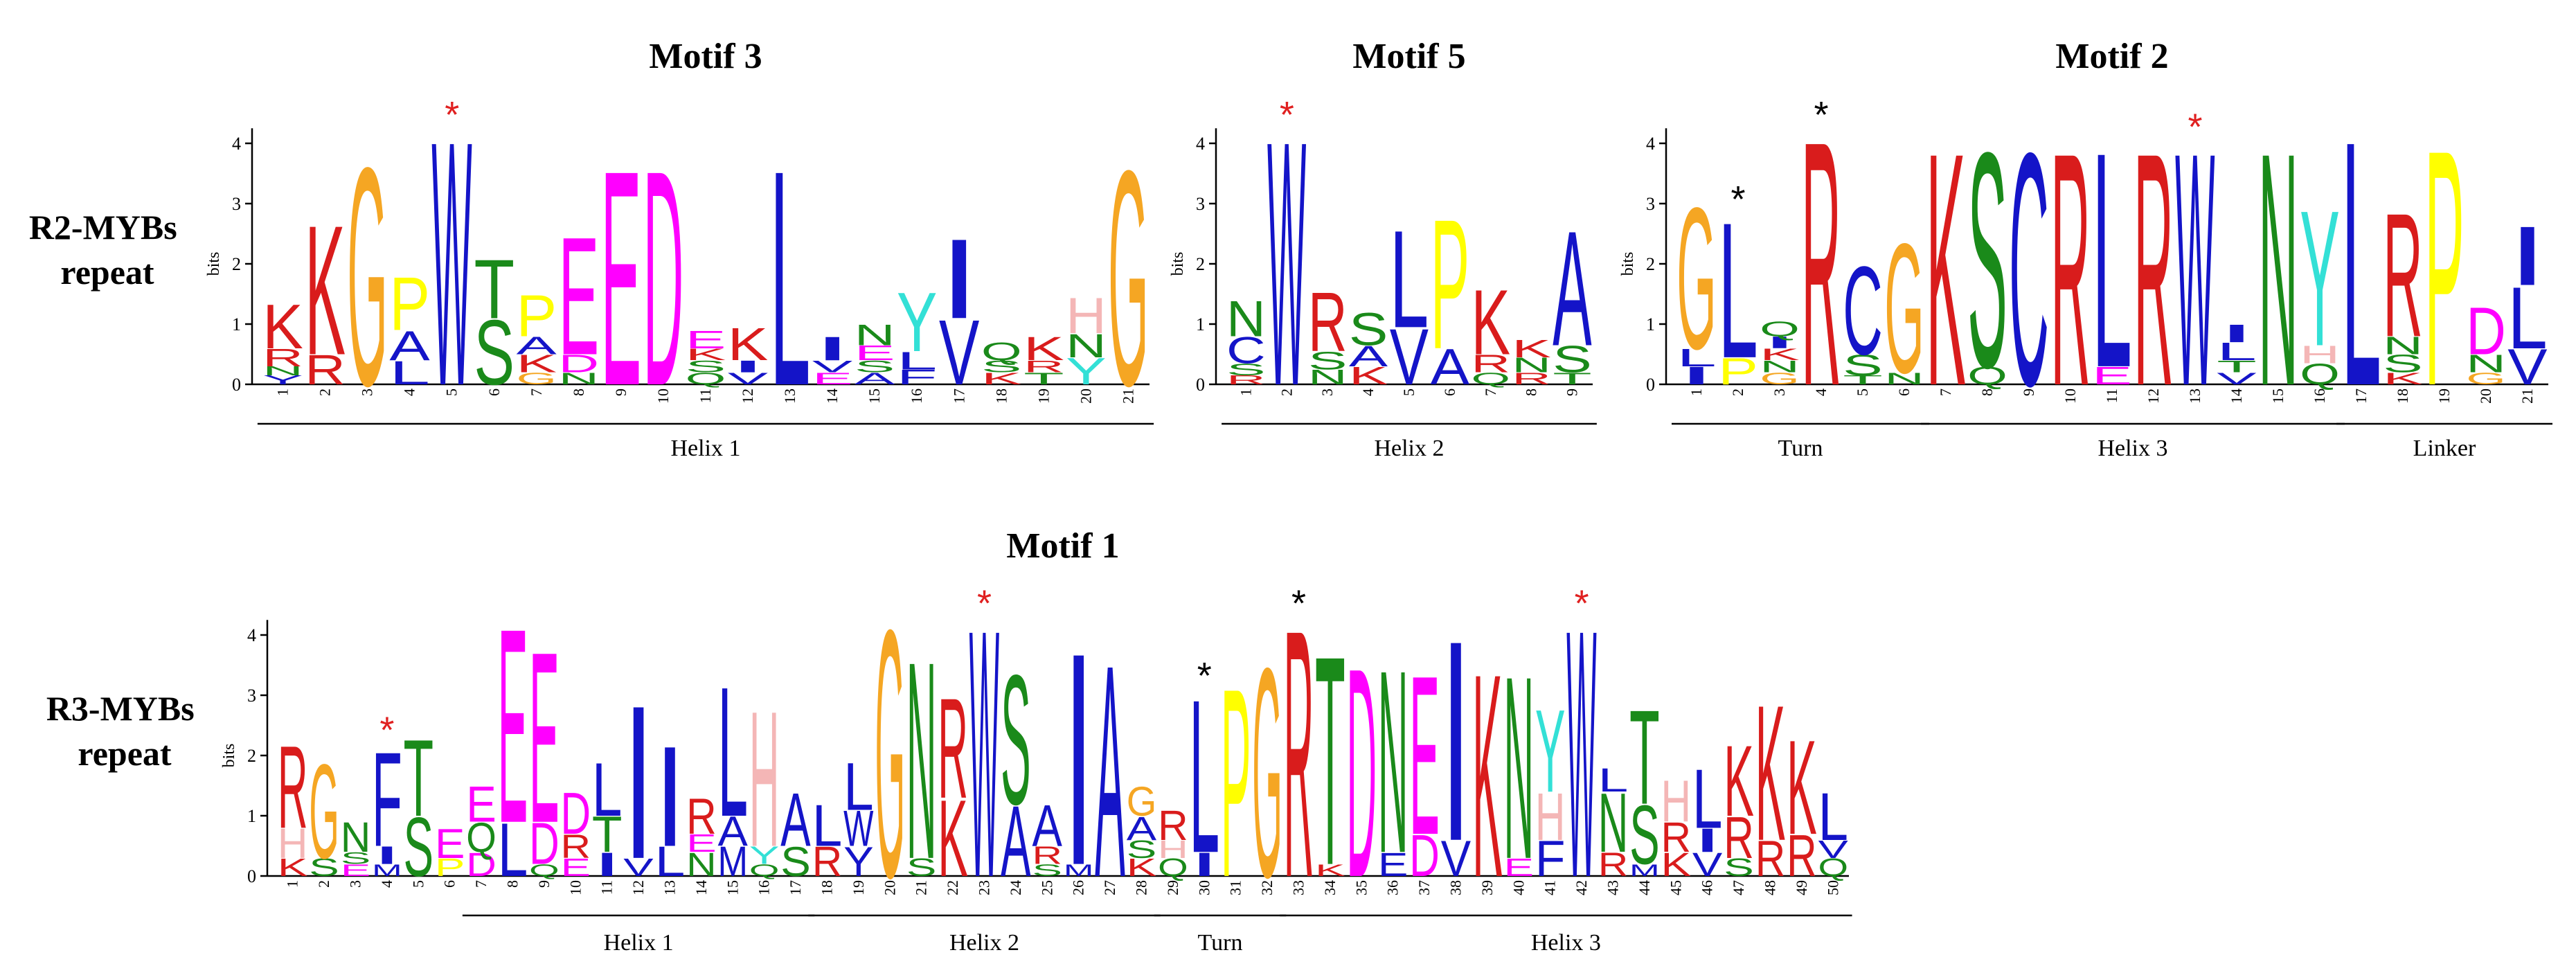 The image size is (2576, 975). Describe the element at coordinates (1086, 372) in the screenshot. I see `motif3-residue-Y: Y` at that location.